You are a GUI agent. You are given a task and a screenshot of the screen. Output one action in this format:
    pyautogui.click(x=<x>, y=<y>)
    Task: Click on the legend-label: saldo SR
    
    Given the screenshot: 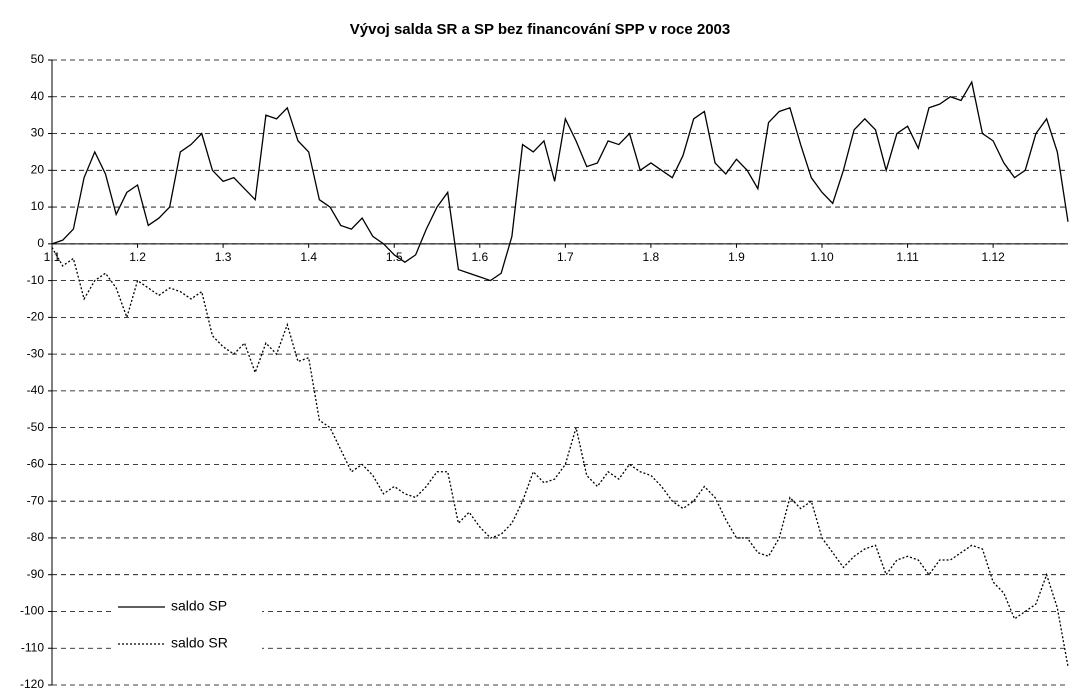 What is the action you would take?
    pyautogui.click(x=199, y=643)
    